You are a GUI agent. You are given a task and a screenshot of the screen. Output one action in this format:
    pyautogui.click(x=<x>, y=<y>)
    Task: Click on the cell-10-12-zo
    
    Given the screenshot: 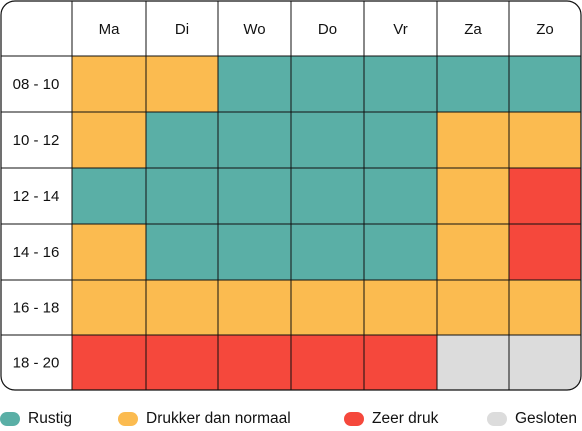 What is the action you would take?
    pyautogui.click(x=545, y=140)
    